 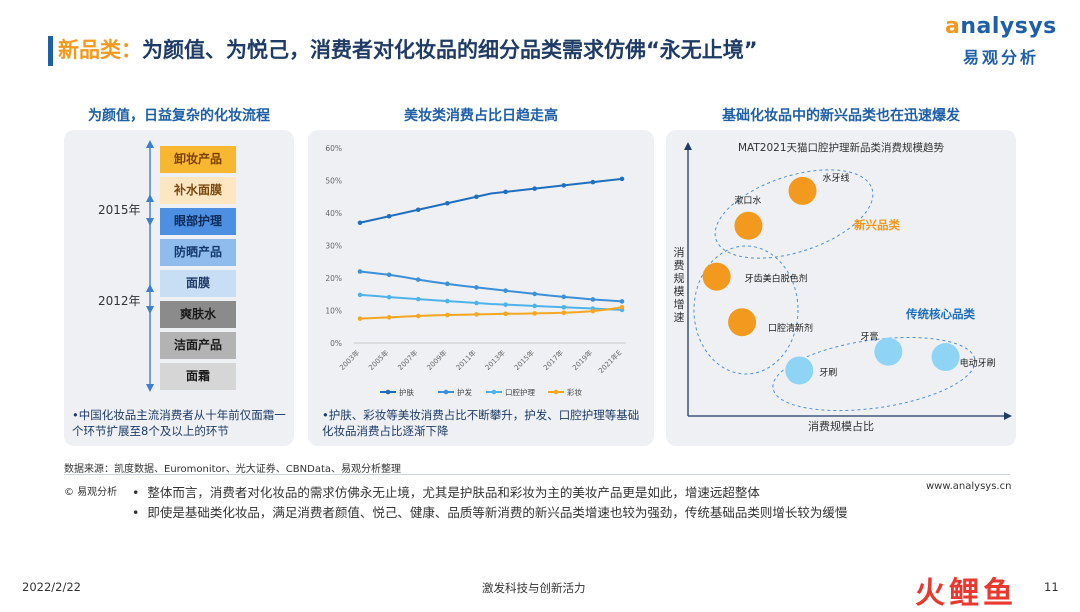 I want to click on panel1-subtitle: 为颜值，日益复杂的化妆流程, so click(x=179, y=116).